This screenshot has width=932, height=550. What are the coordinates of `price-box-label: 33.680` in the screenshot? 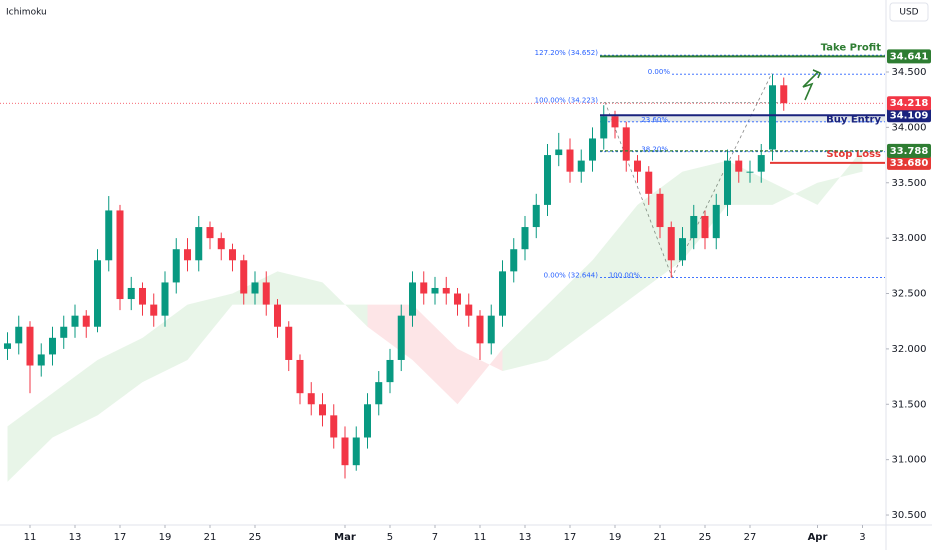 It's located at (909, 163).